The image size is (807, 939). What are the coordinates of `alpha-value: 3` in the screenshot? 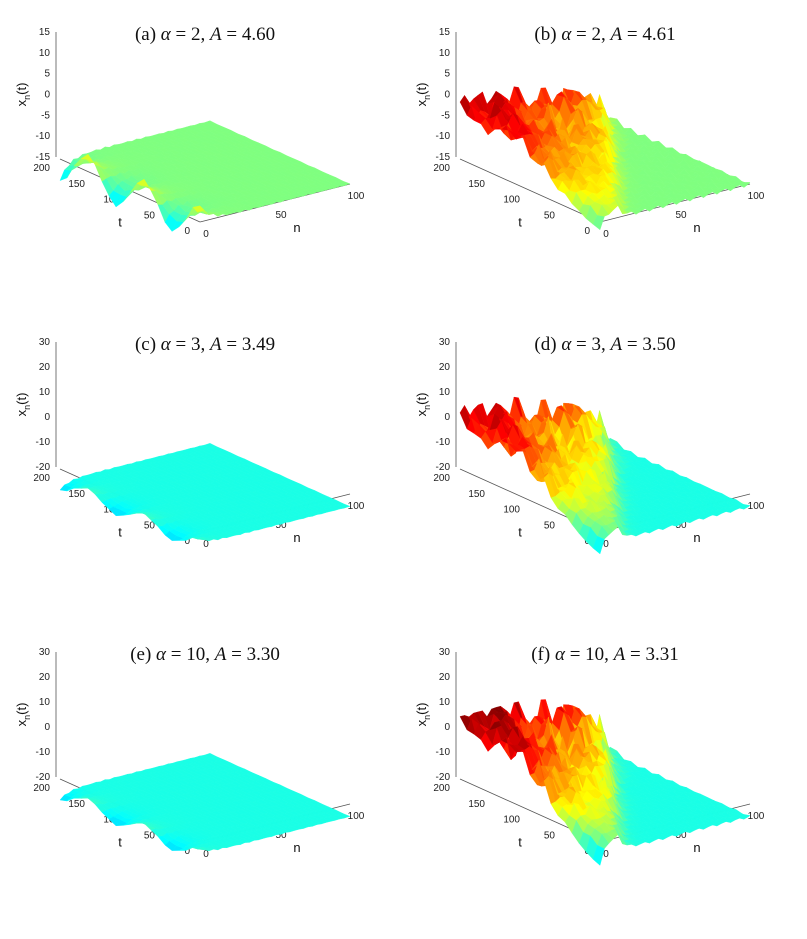 It's located at (596, 344).